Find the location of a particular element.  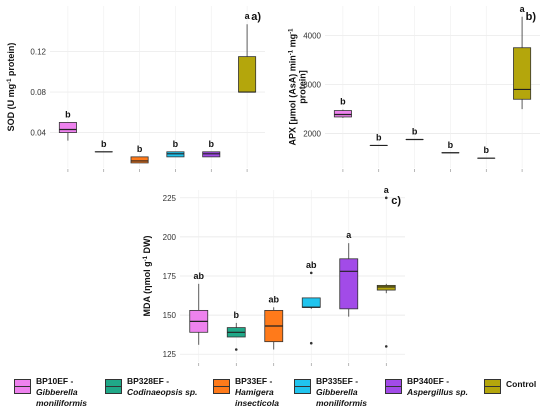

legend-text: BP328EF - Codinaeopsis sp. is located at coordinates (162, 387).